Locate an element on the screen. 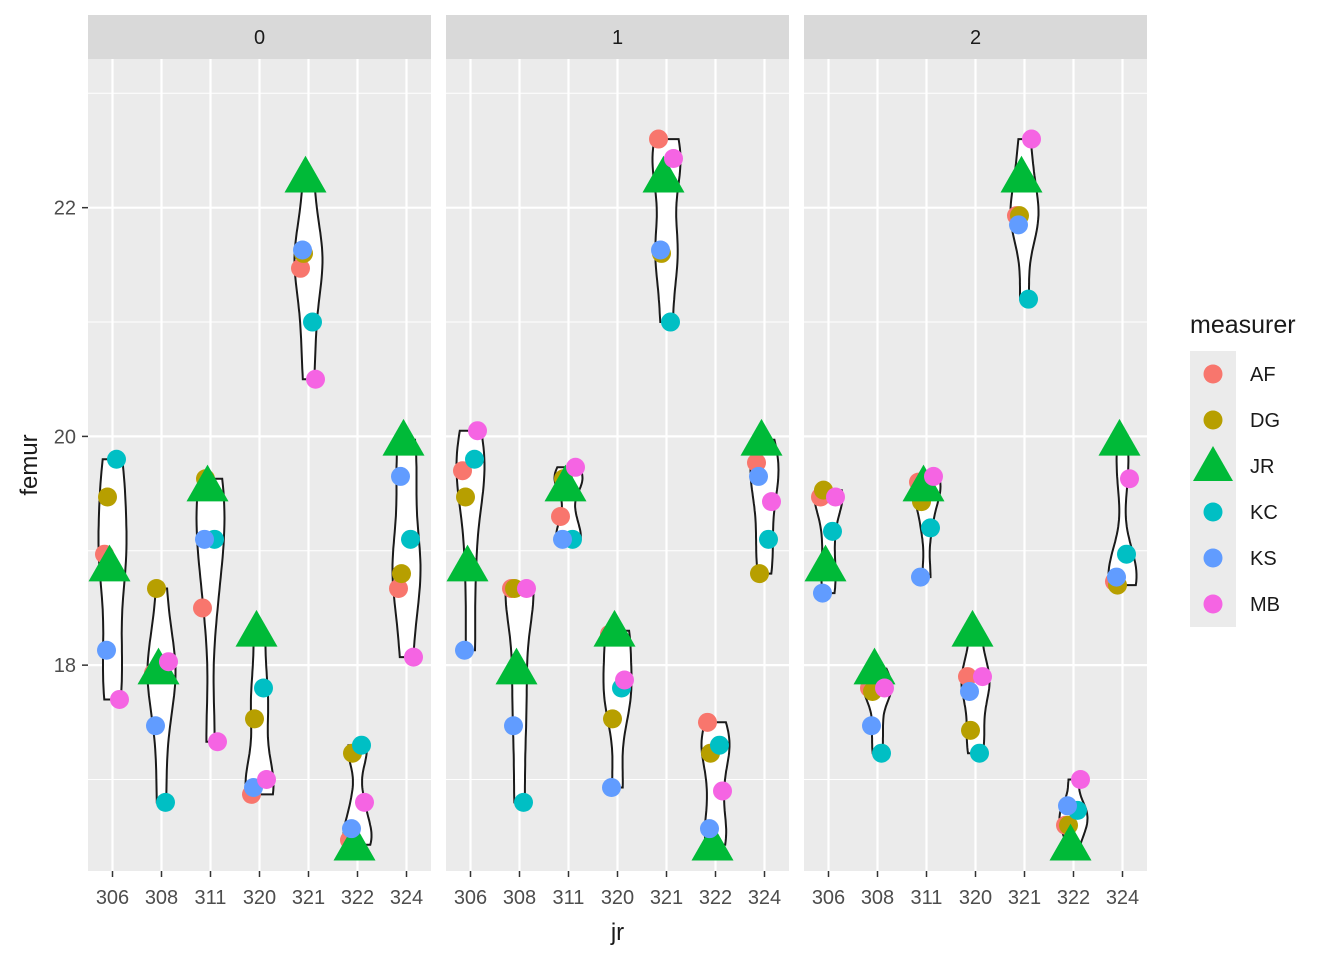 Image resolution: width=1344 pixels, height=960 pixels. facet-strip-label: 2 is located at coordinates (975, 38).